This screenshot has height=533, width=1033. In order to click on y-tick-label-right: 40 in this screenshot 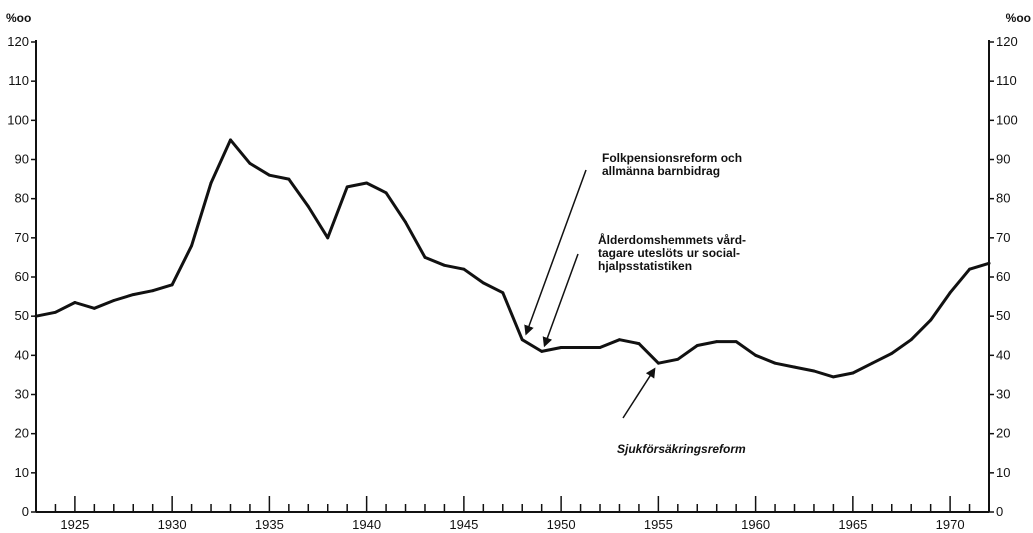, I will do `click(1003, 354)`.